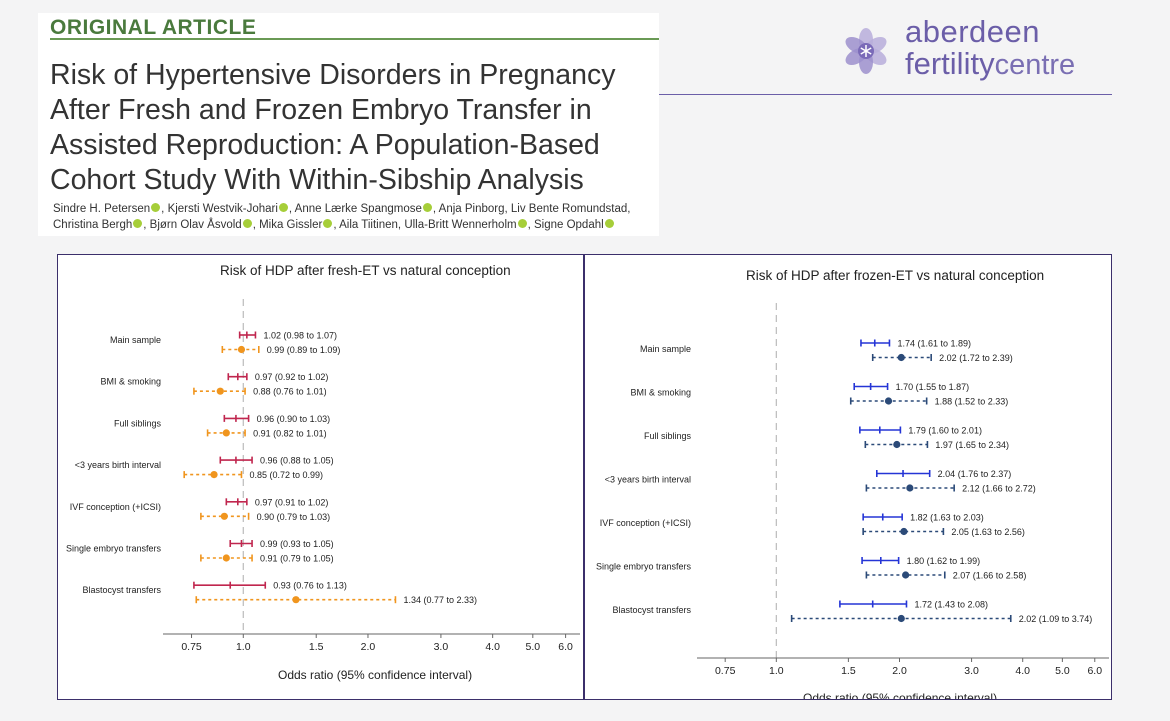 The width and height of the screenshot is (1170, 721). What do you see at coordinates (976, 358) in the screenshot?
I see `estimate-label: 2.02 (1.72 to 2.39)` at bounding box center [976, 358].